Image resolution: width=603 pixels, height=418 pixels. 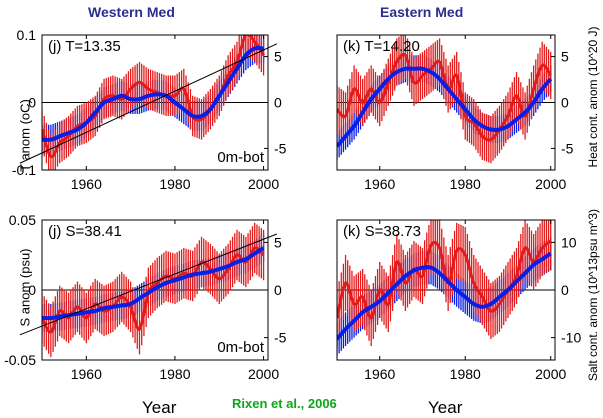 What do you see at coordinates (20, 360) in the screenshot?
I see `y-tick-label-left: -0.05` at bounding box center [20, 360].